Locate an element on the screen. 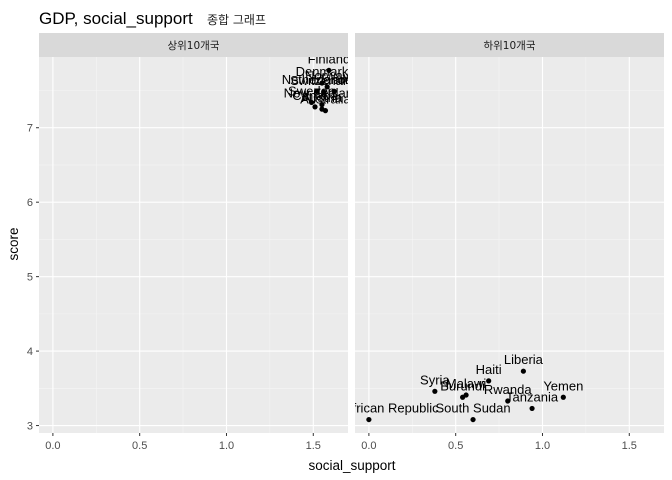 The height and width of the screenshot is (480, 672). point-label: Canada is located at coordinates (315, 95).